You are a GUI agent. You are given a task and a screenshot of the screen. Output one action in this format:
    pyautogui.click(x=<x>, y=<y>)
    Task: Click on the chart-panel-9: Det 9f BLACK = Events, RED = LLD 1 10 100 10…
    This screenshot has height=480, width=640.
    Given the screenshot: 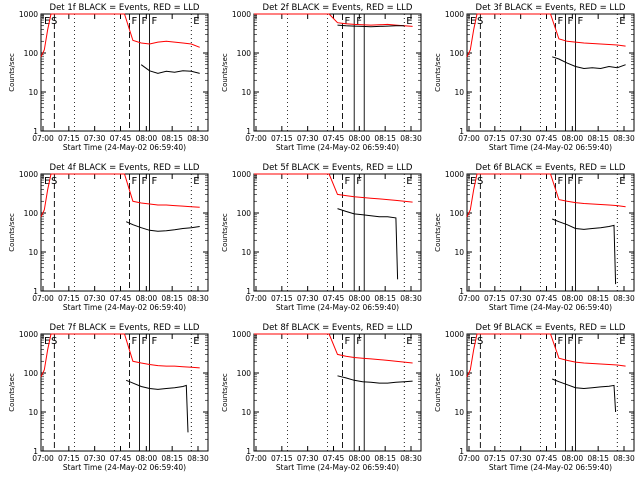 What is the action you would take?
    pyautogui.click(x=534, y=397)
    